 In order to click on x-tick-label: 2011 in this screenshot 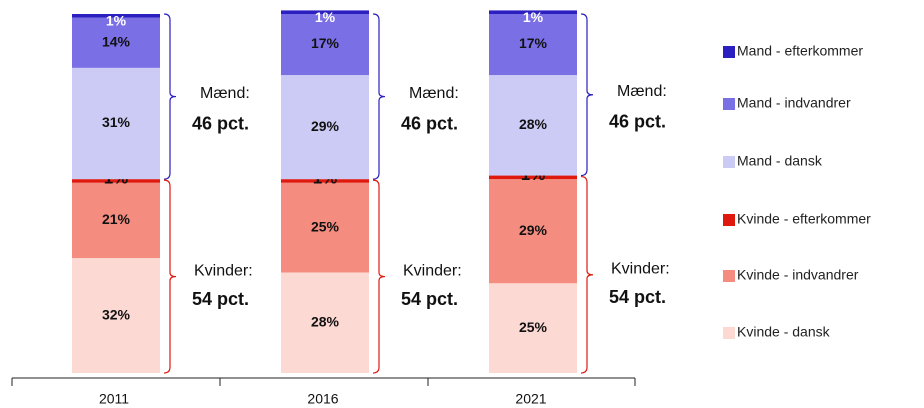, I will do `click(114, 399)`.